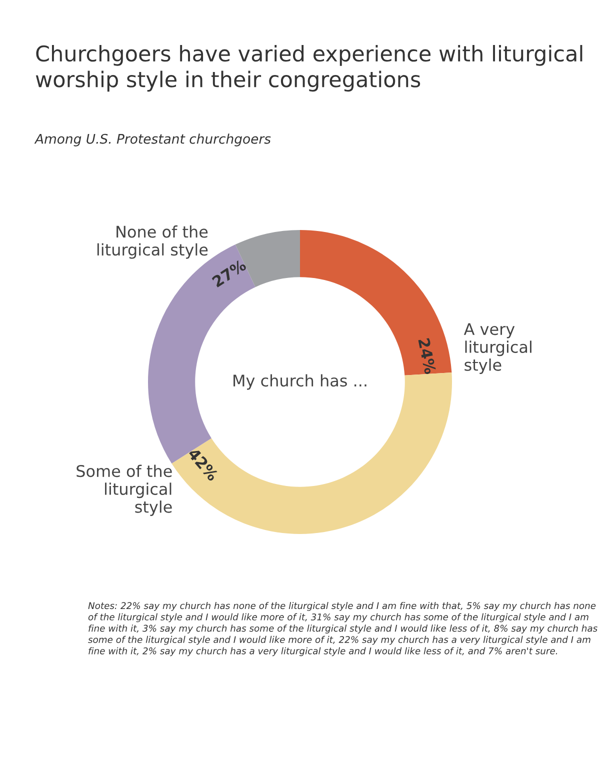 This screenshot has width=600, height=774. What do you see at coordinates (124, 490) in the screenshot?
I see `slice-label: Some of the liturgical style` at bounding box center [124, 490].